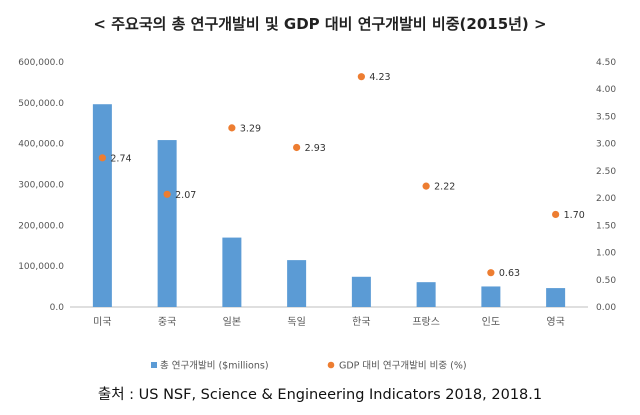 The image size is (640, 415). What do you see at coordinates (574, 215) in the screenshot?
I see `data-label: 1.70` at bounding box center [574, 215].